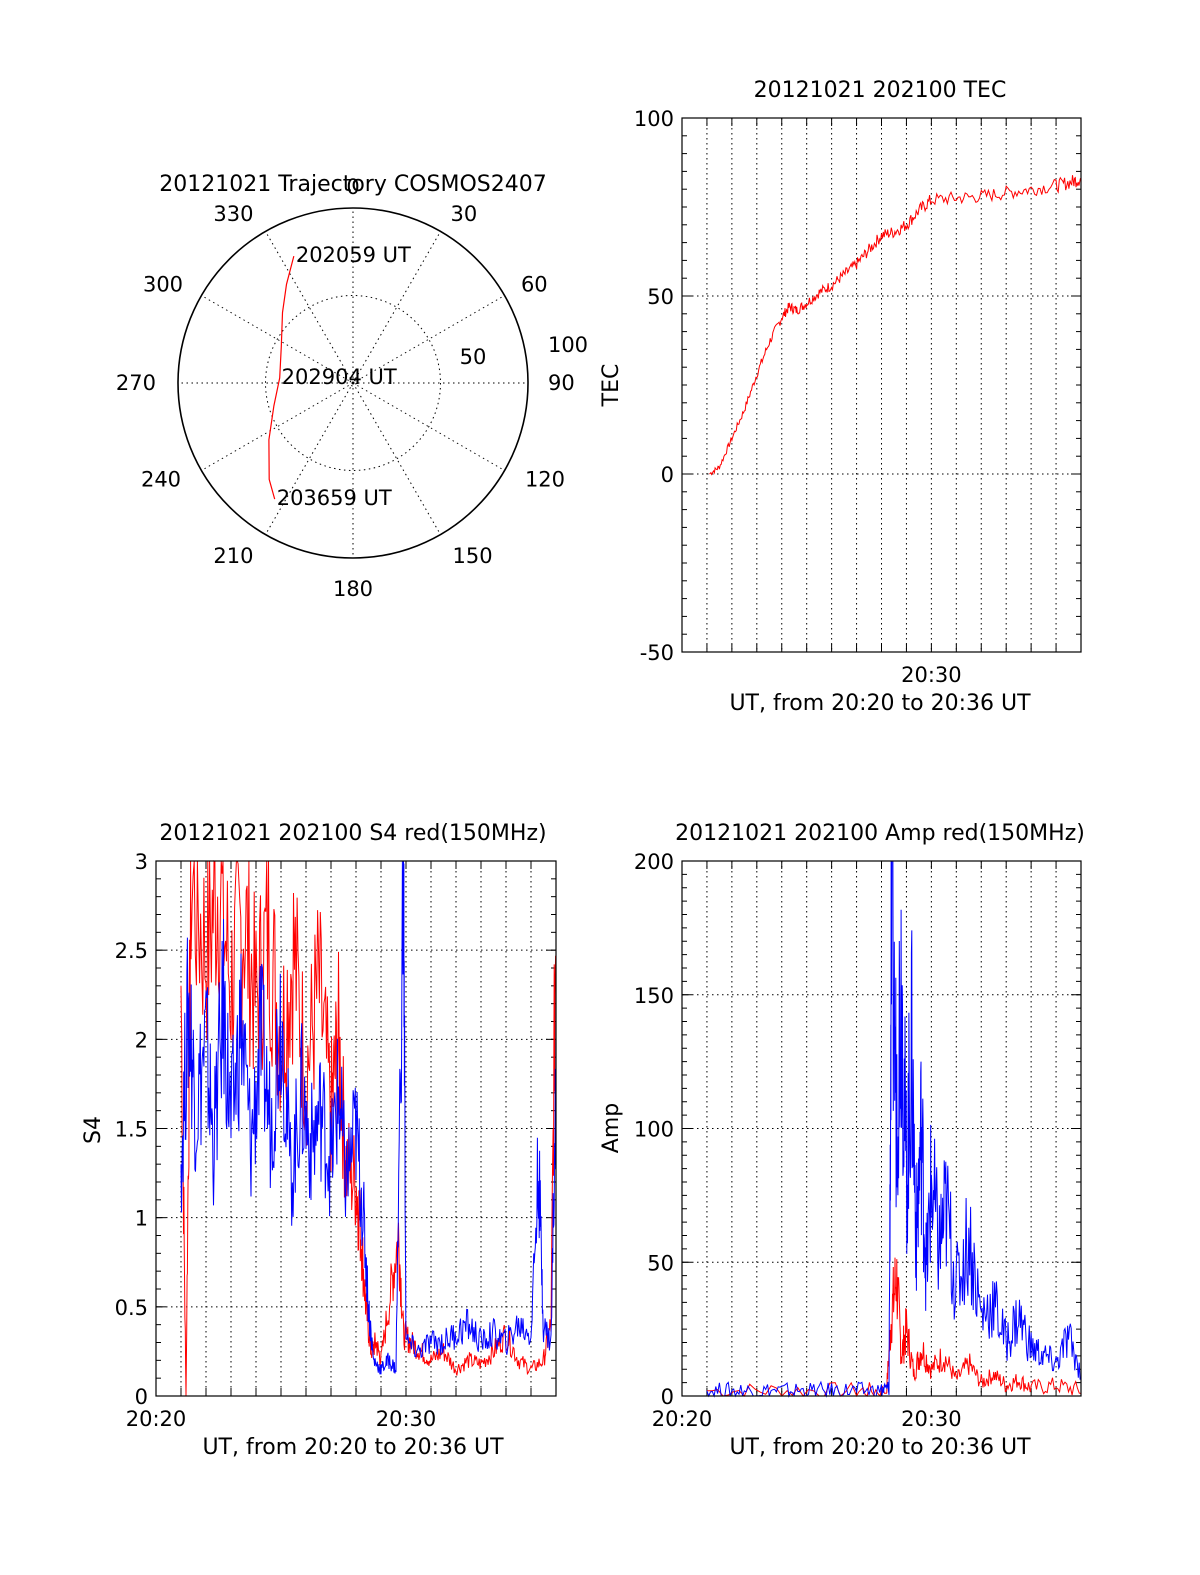  I want to click on y-tick-label: 0.5, so click(131, 1308).